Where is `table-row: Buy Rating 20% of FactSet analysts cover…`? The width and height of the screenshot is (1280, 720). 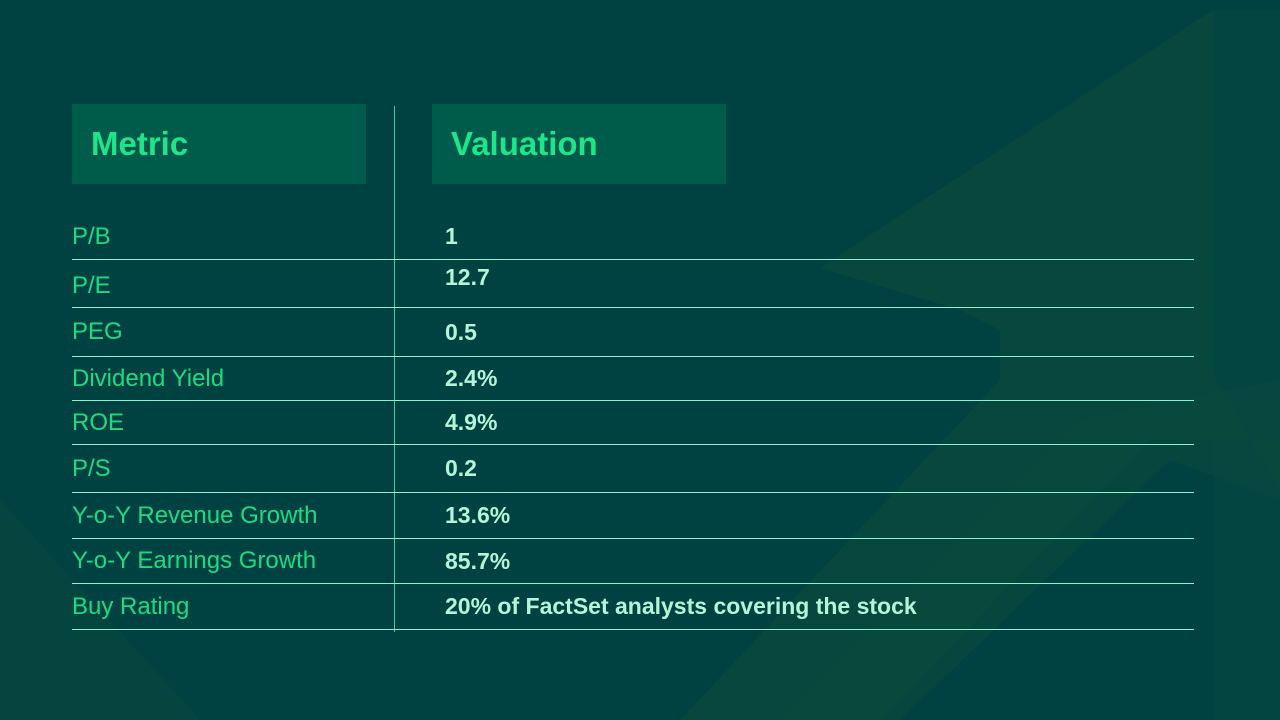 table-row: Buy Rating 20% of FactSet analysts cover… is located at coordinates (633, 607).